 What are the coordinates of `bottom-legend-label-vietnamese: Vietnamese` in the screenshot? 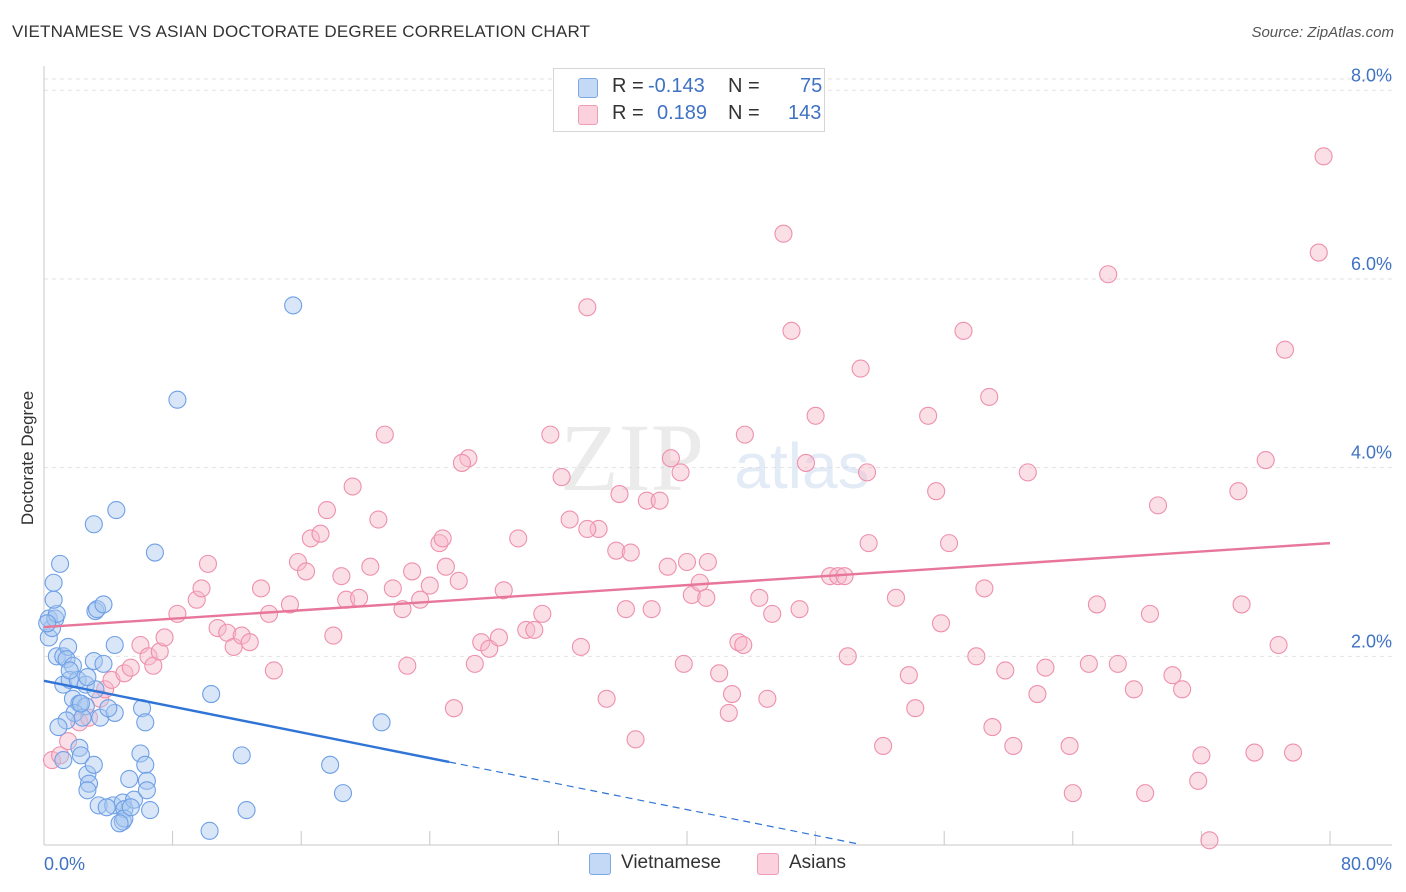 It's located at (671, 862).